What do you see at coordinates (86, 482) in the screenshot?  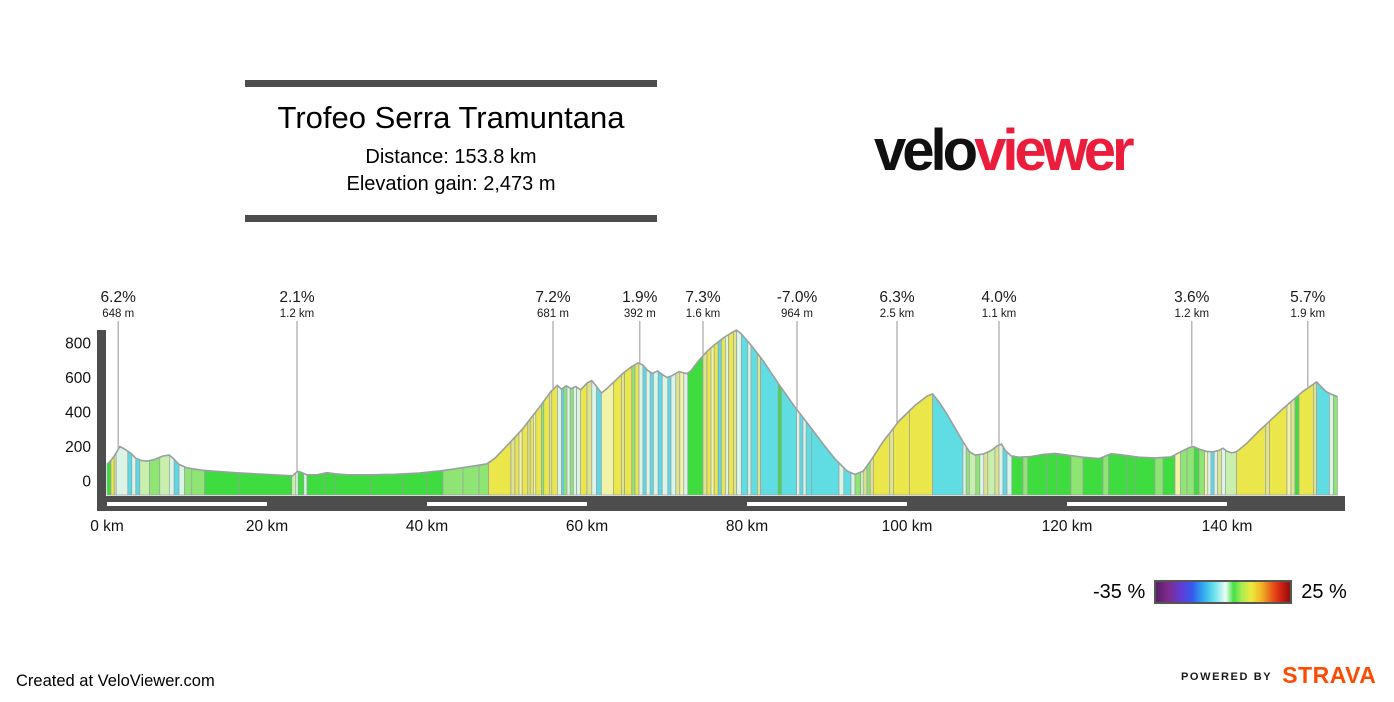 I see `y-tick-label: 0` at bounding box center [86, 482].